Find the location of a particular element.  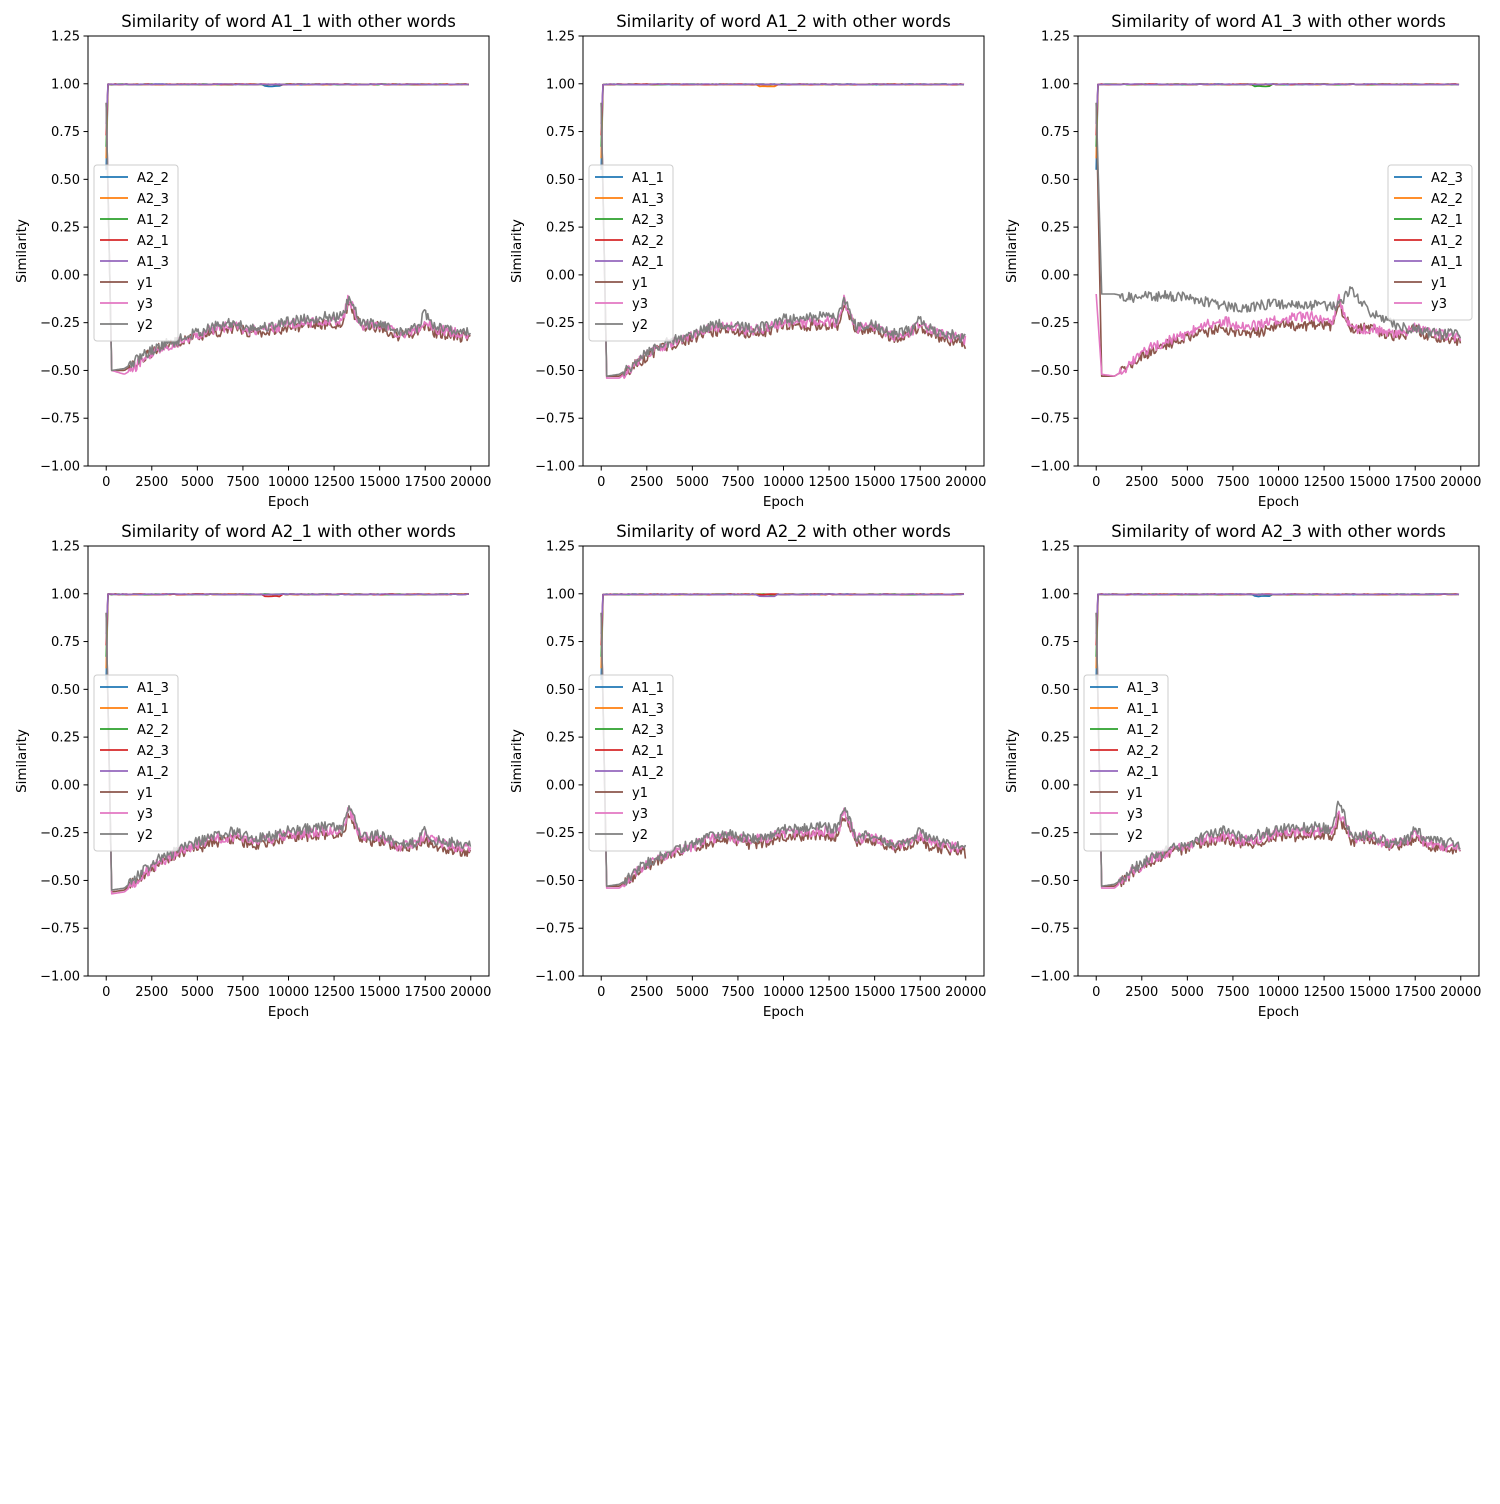

y-tick-label: −0.50 is located at coordinates (555, 371).